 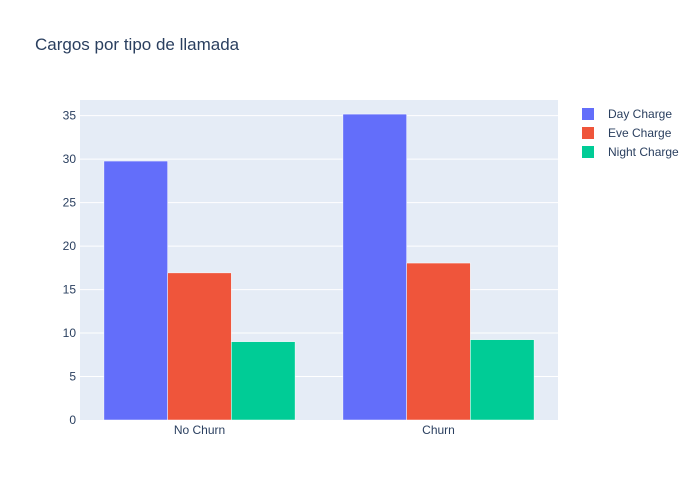 What do you see at coordinates (199, 430) in the screenshot?
I see `x-tick-label: No Churn` at bounding box center [199, 430].